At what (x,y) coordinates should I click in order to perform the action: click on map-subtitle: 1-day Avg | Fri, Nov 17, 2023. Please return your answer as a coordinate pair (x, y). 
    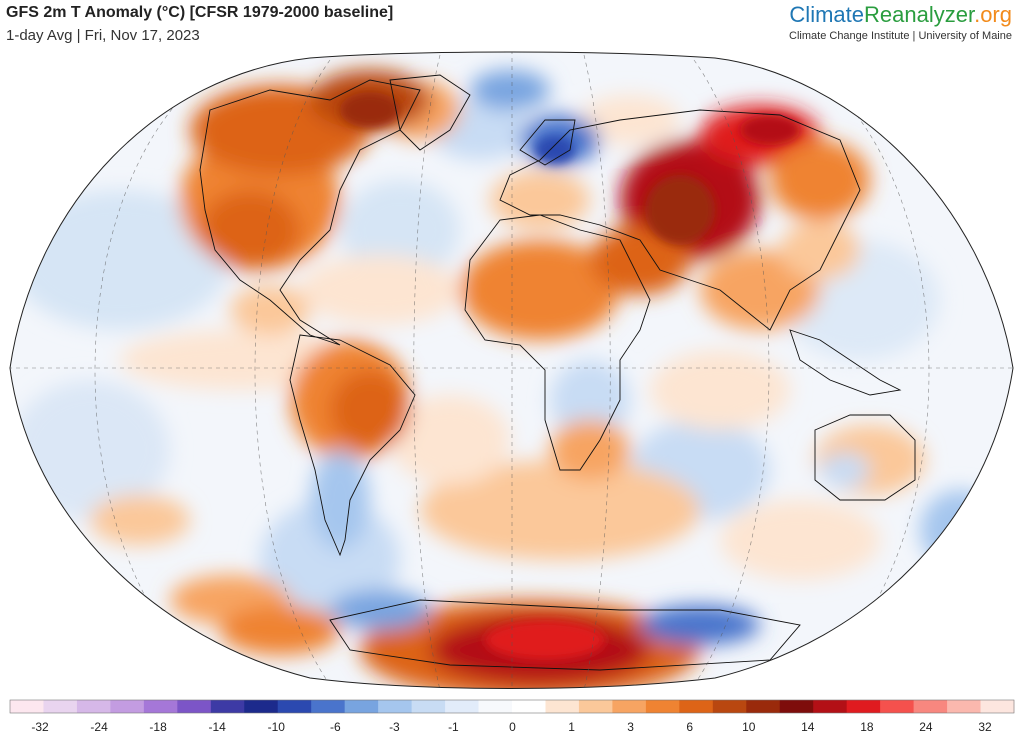
    Looking at the image, I should click on (103, 35).